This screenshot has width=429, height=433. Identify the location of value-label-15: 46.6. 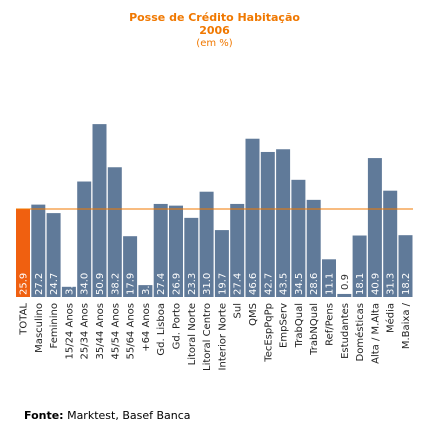
(253, 284).